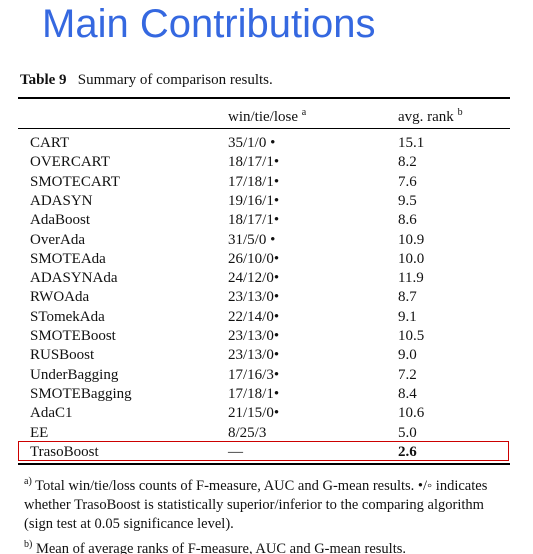 This screenshot has height=554, width=533. I want to click on header-cell: avg. rank b, so click(430, 115).